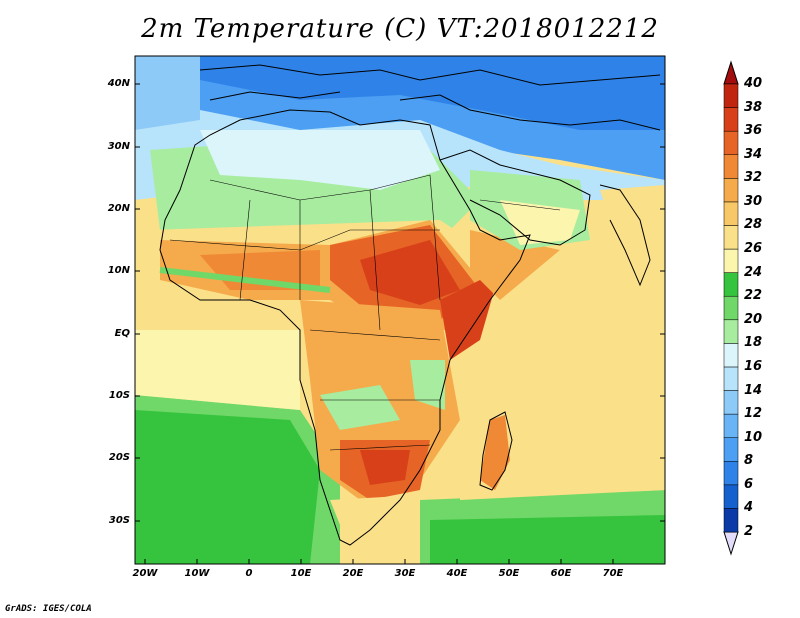 The height and width of the screenshot is (618, 800). Describe the element at coordinates (457, 573) in the screenshot. I see `lon-label: 40E` at that location.